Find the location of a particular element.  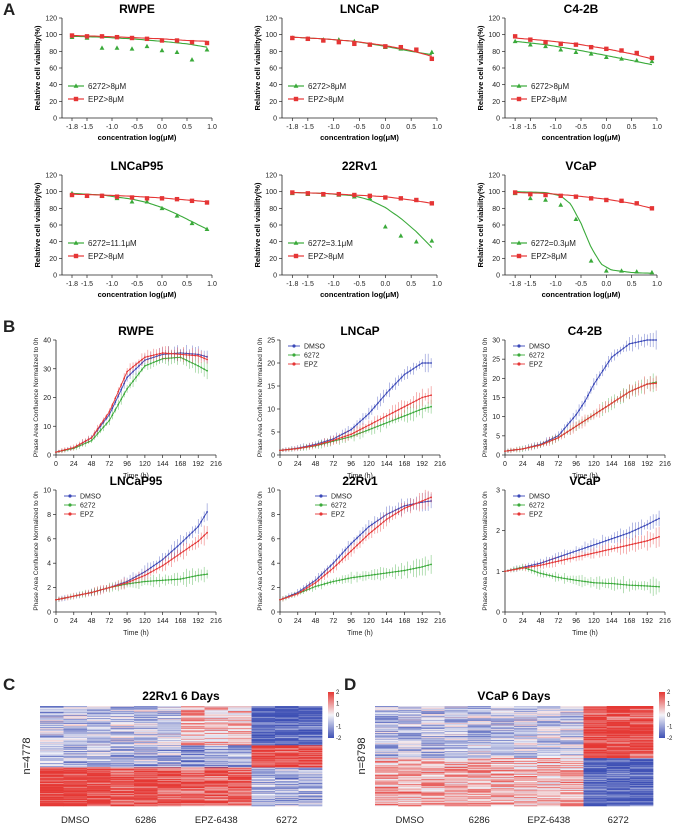

legend-label-green: 6272 is located at coordinates (537, 356).